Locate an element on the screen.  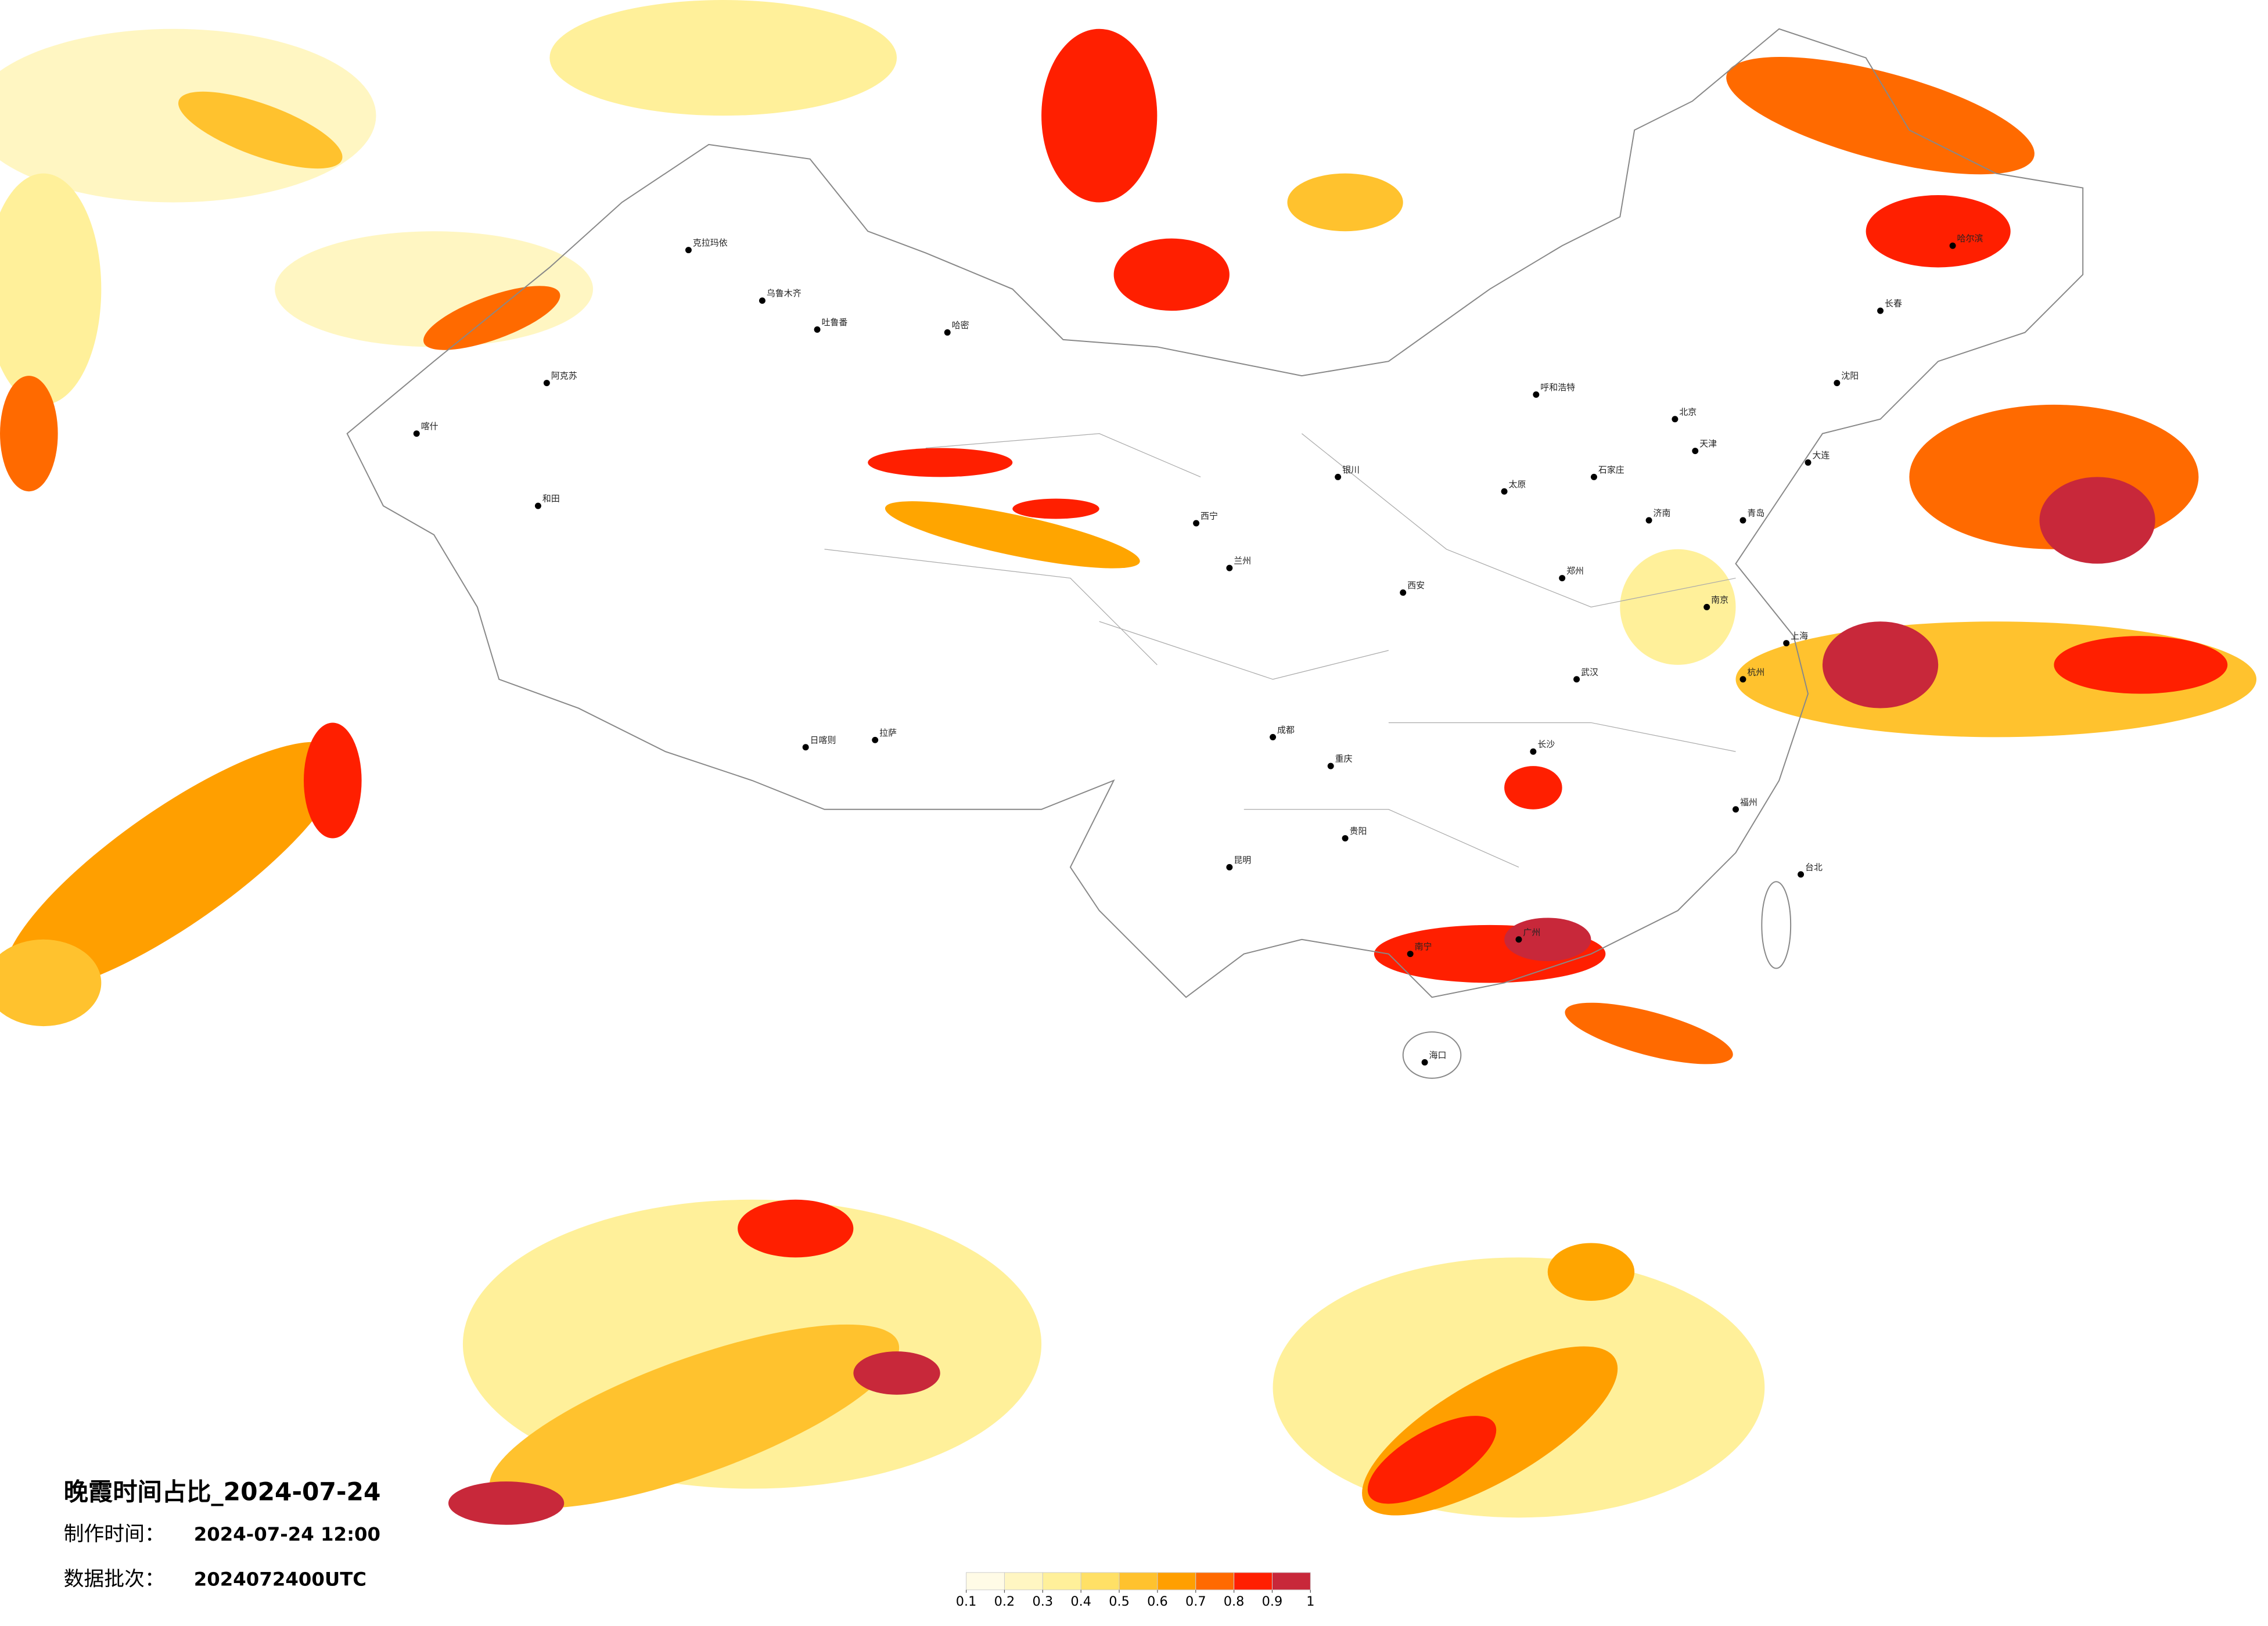
city-label: 吐鲁番 is located at coordinates (835, 322).